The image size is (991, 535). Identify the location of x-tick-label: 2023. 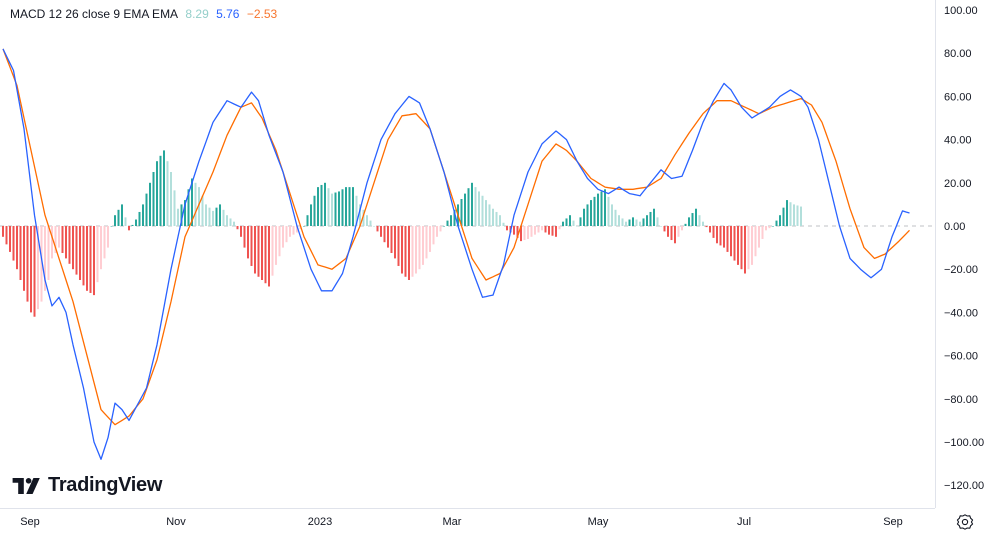
(320, 522).